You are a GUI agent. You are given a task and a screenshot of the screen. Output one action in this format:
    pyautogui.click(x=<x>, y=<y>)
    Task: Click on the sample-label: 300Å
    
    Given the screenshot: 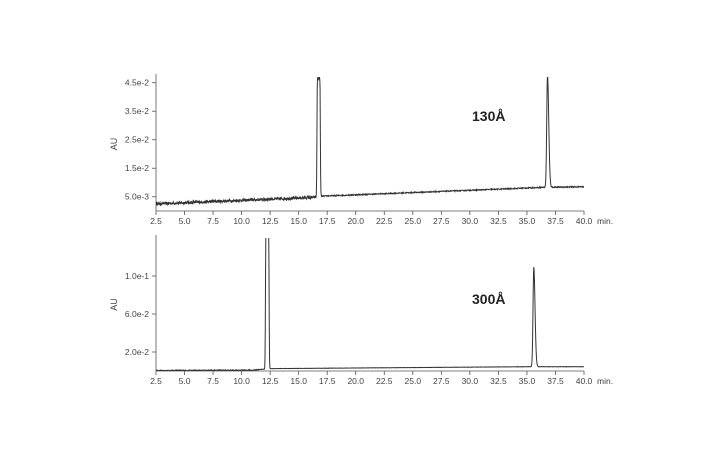 What is the action you would take?
    pyautogui.click(x=488, y=299)
    